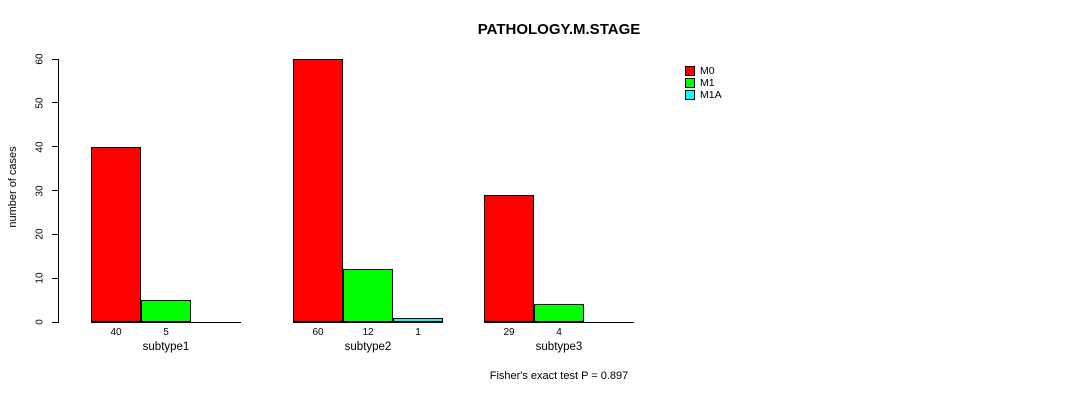 This screenshot has width=1090, height=400. I want to click on bar-m0-subtype3, so click(509, 258).